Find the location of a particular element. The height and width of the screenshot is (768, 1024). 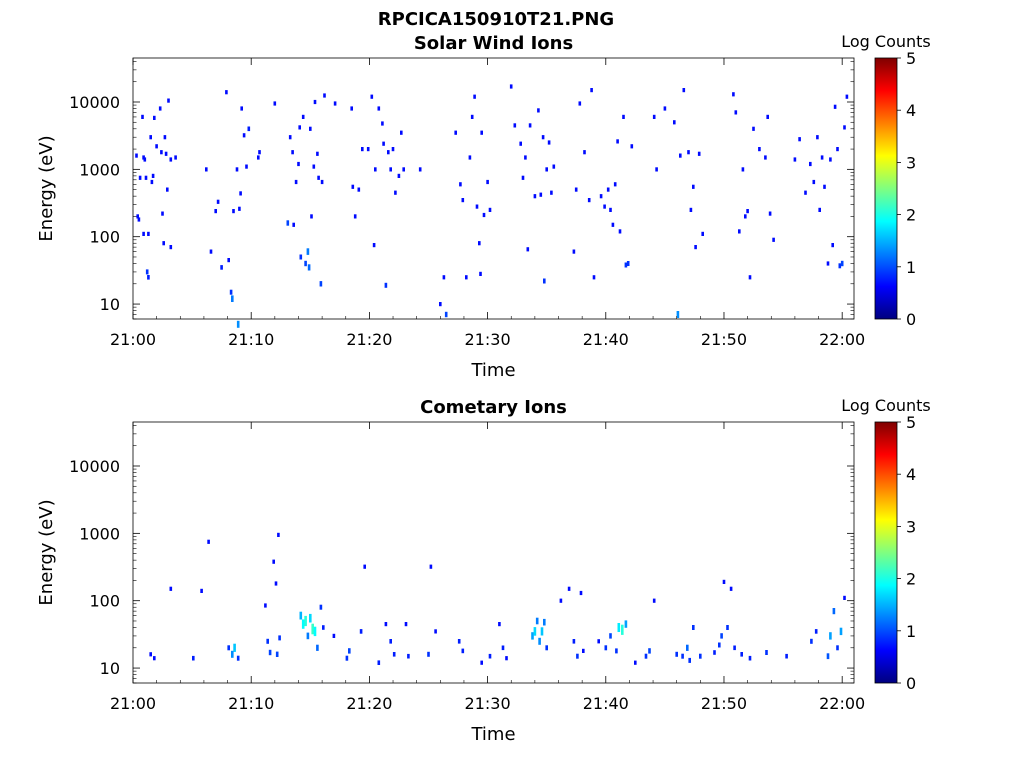

y-tick-label: 100 is located at coordinates (104, 601).